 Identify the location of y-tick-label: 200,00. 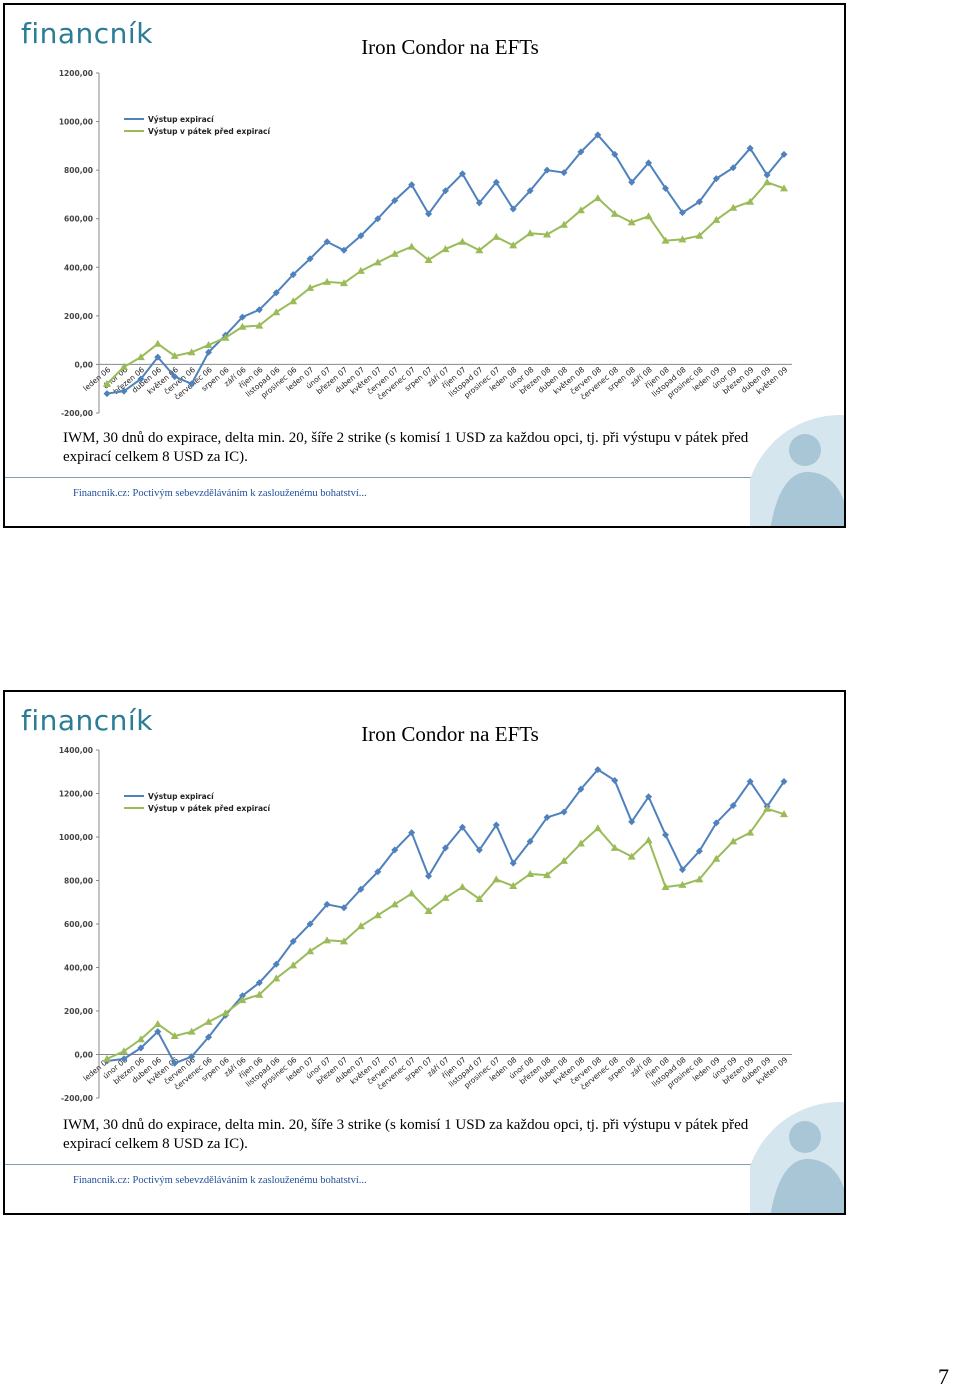
(78, 1011).